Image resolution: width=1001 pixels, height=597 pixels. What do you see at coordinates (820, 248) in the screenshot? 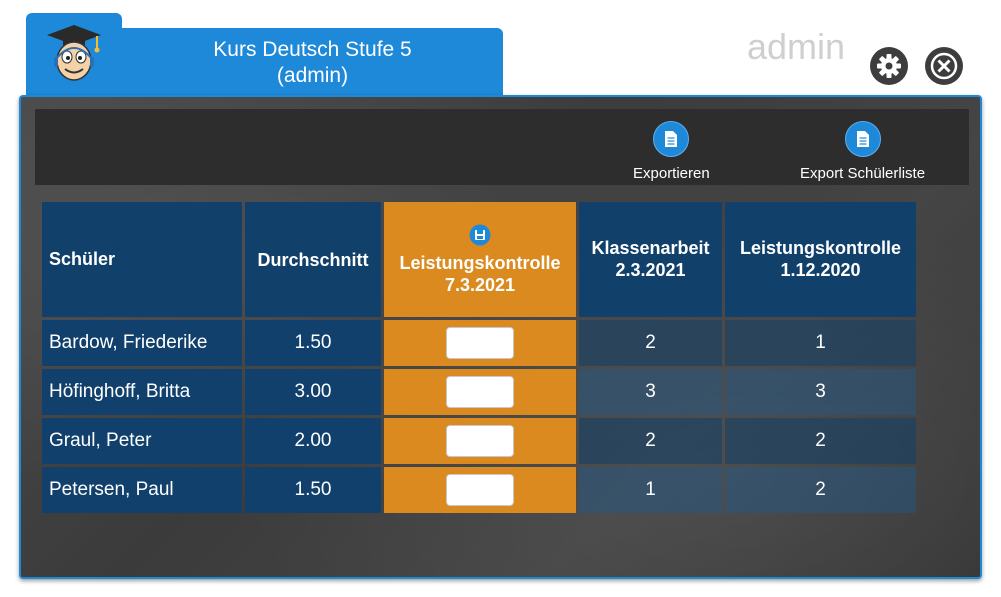
I see `header-old-test-title: Leistungskontrolle` at bounding box center [820, 248].